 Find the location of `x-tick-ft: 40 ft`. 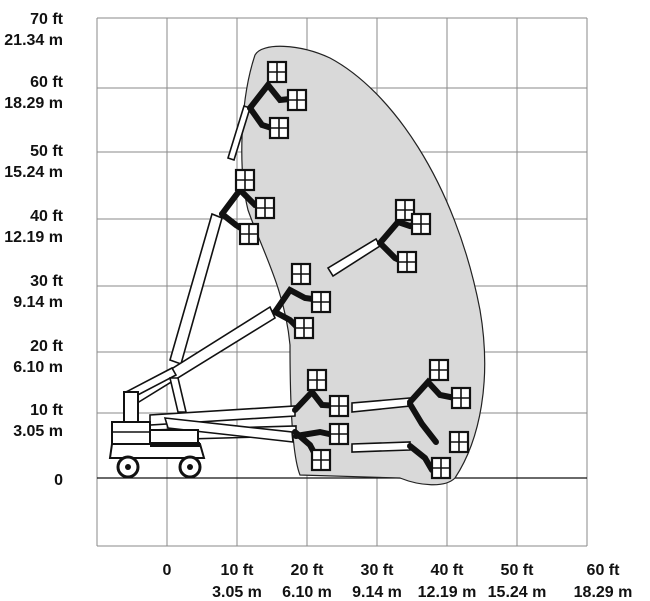

x-tick-ft: 40 ft is located at coordinates (448, 570).